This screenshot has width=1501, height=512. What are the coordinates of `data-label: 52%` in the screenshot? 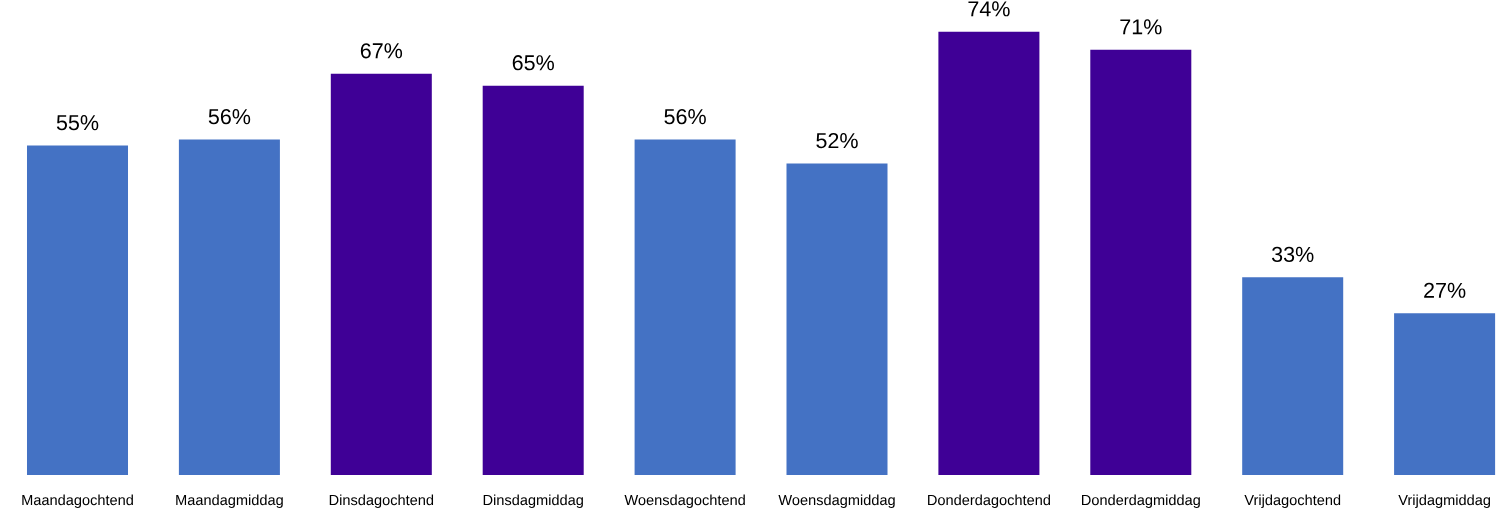 It's located at (837, 140).